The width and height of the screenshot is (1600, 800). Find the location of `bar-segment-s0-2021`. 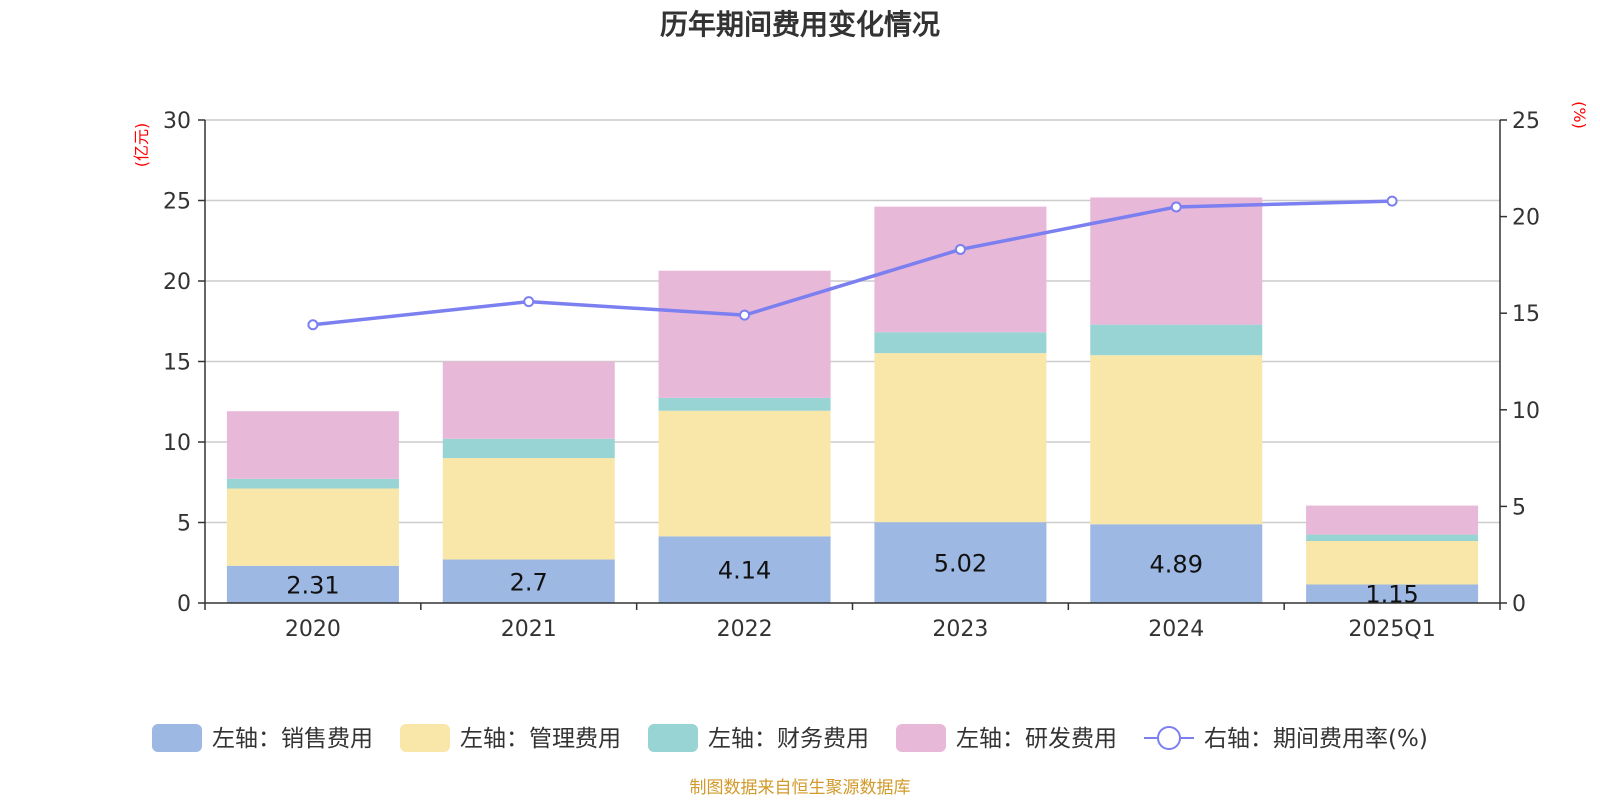

bar-segment-s0-2021 is located at coordinates (528, 581).